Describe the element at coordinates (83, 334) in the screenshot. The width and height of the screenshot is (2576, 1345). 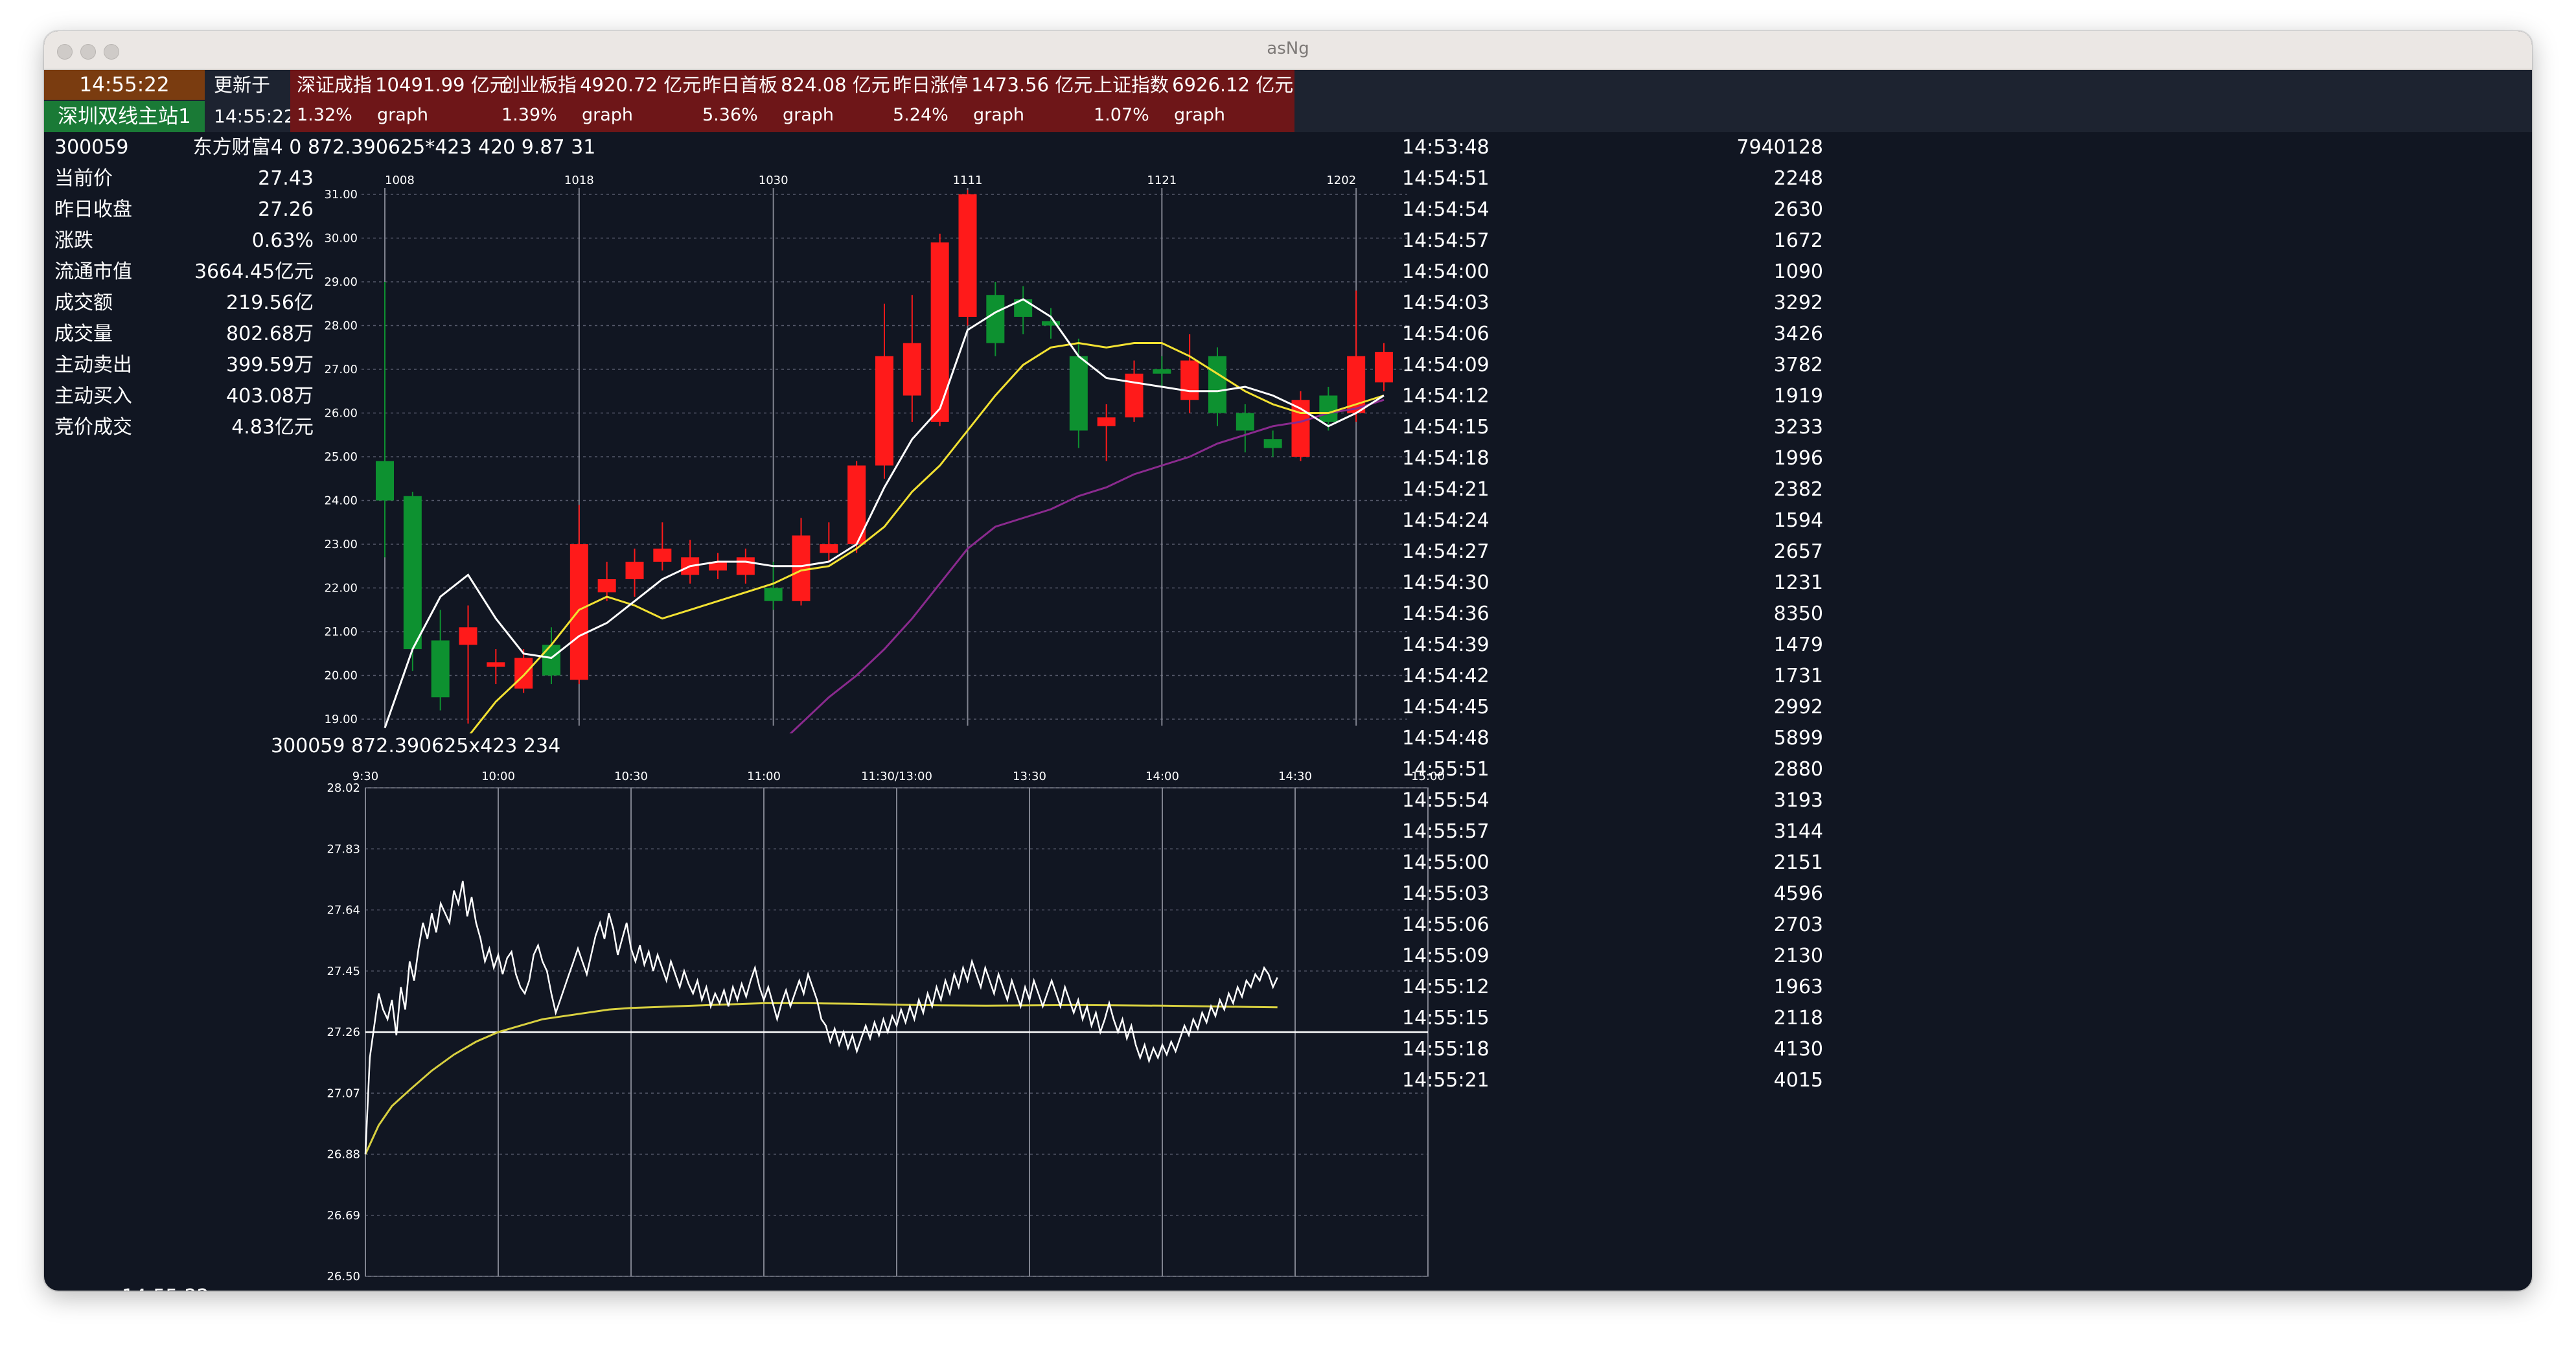
I see `stat-label: 成交量` at that location.